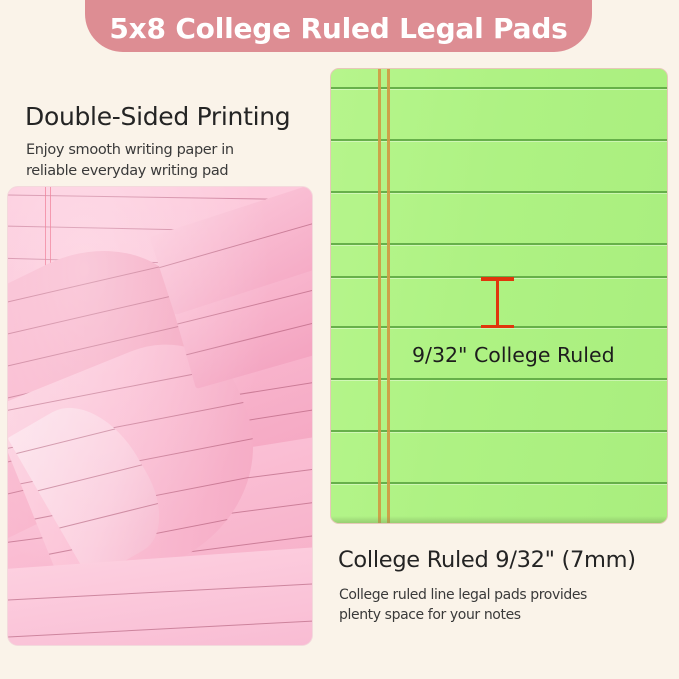  I want to click on measure-cap-bottom, so click(497, 326).